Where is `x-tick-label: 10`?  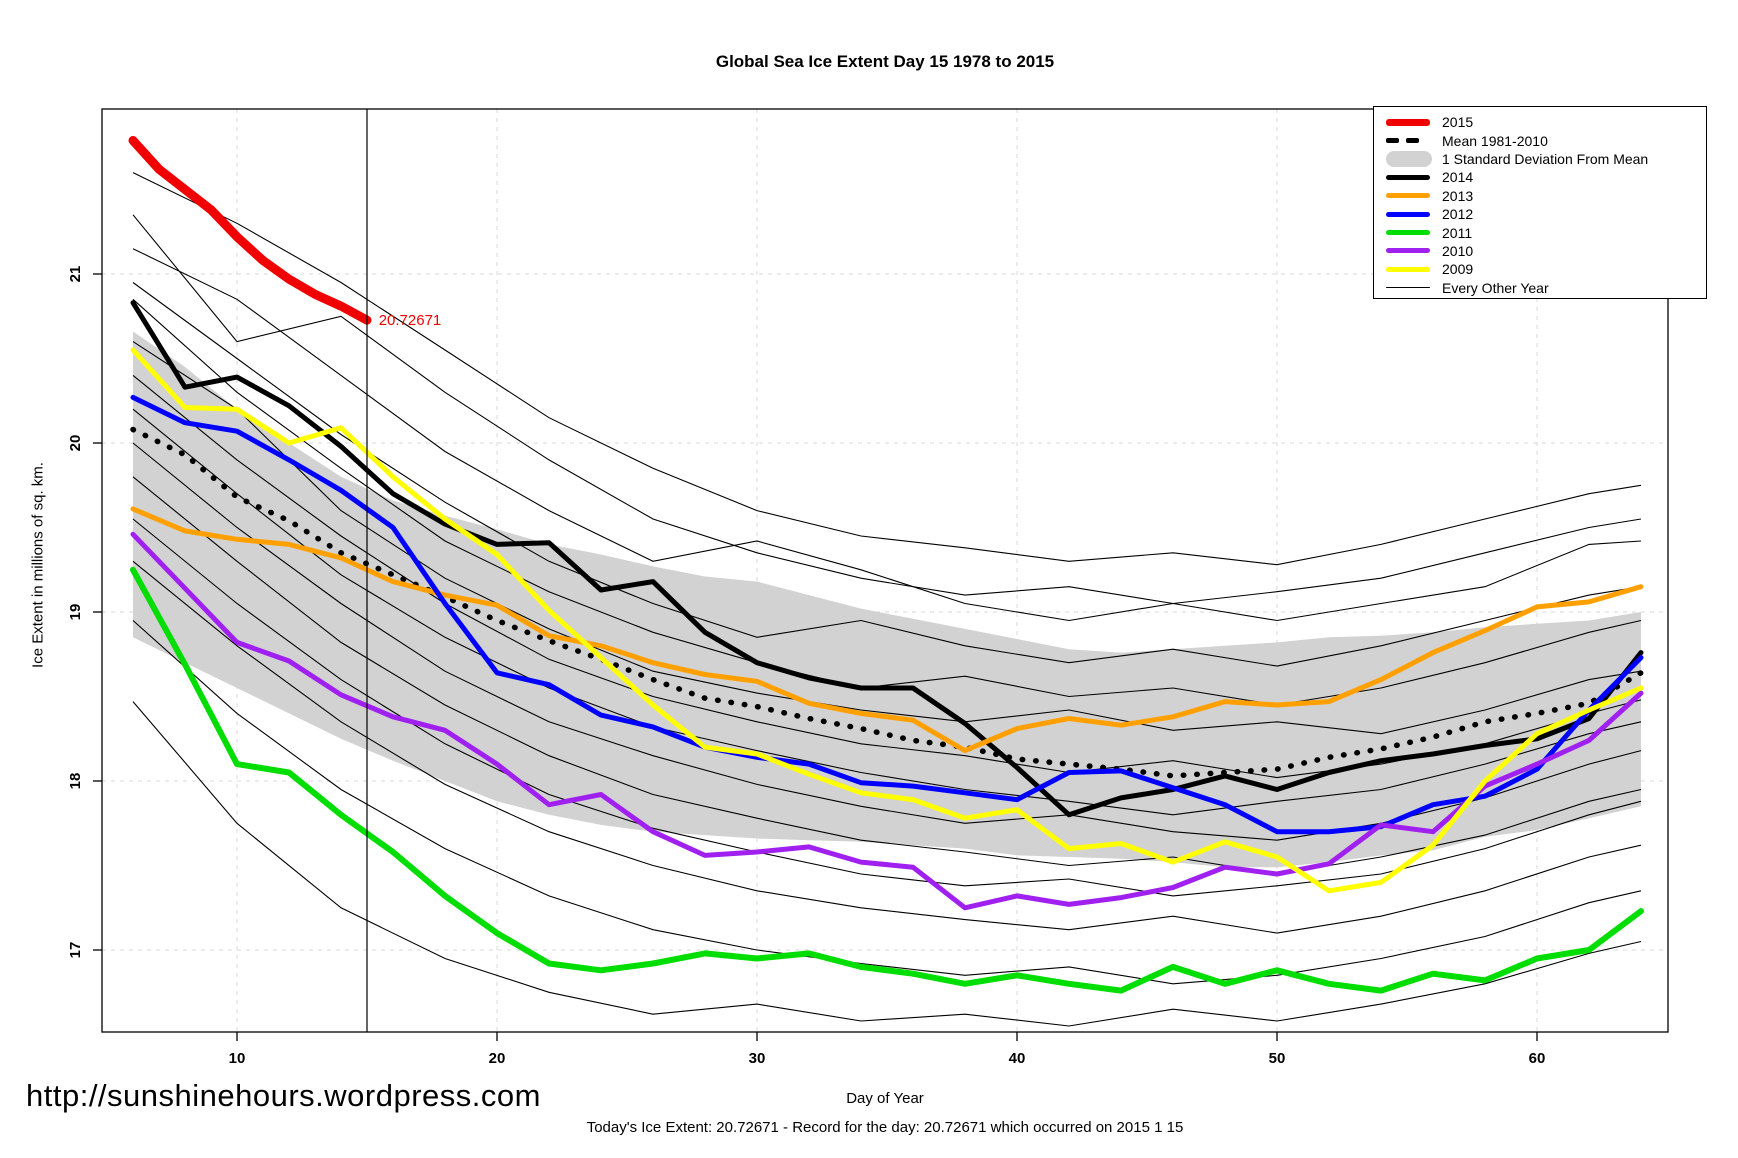
x-tick-label: 10 is located at coordinates (237, 1058).